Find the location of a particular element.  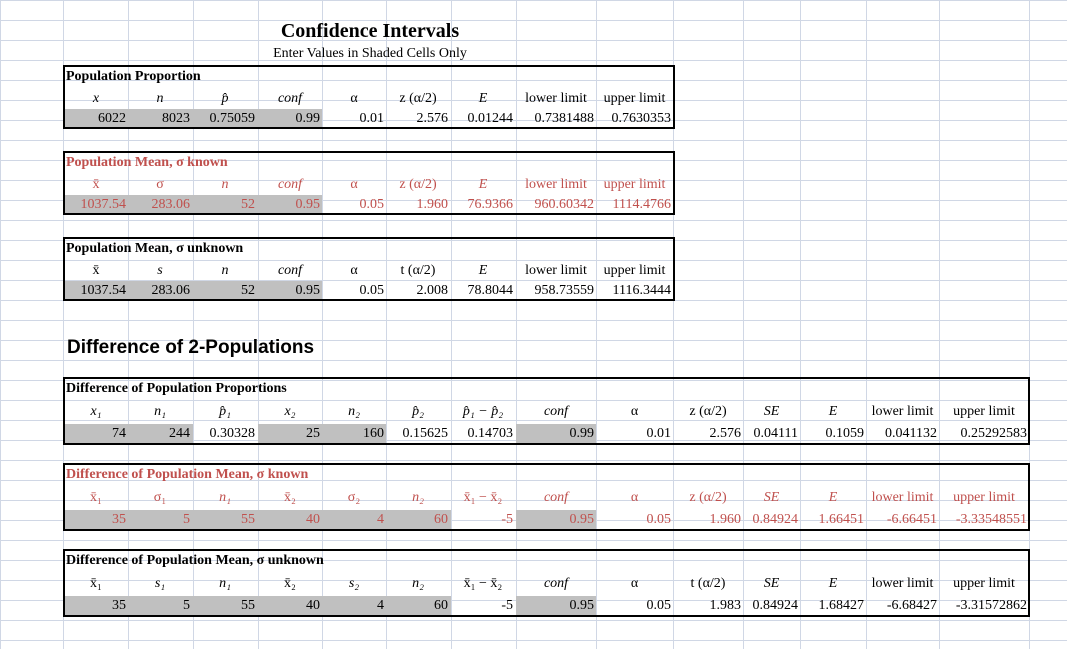

value-upper: -3.31572862 is located at coordinates (991, 605).